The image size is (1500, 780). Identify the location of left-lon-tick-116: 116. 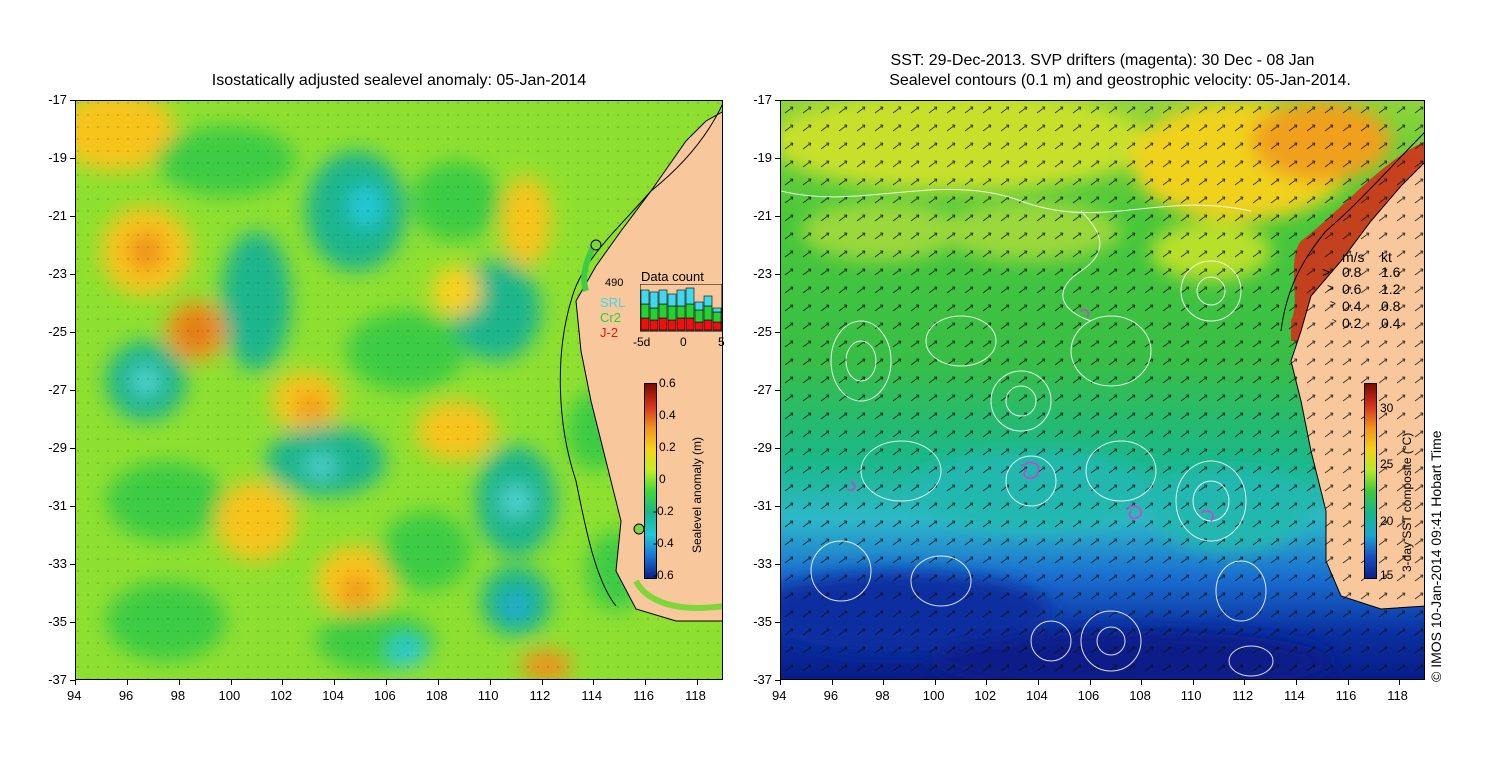
(643, 695).